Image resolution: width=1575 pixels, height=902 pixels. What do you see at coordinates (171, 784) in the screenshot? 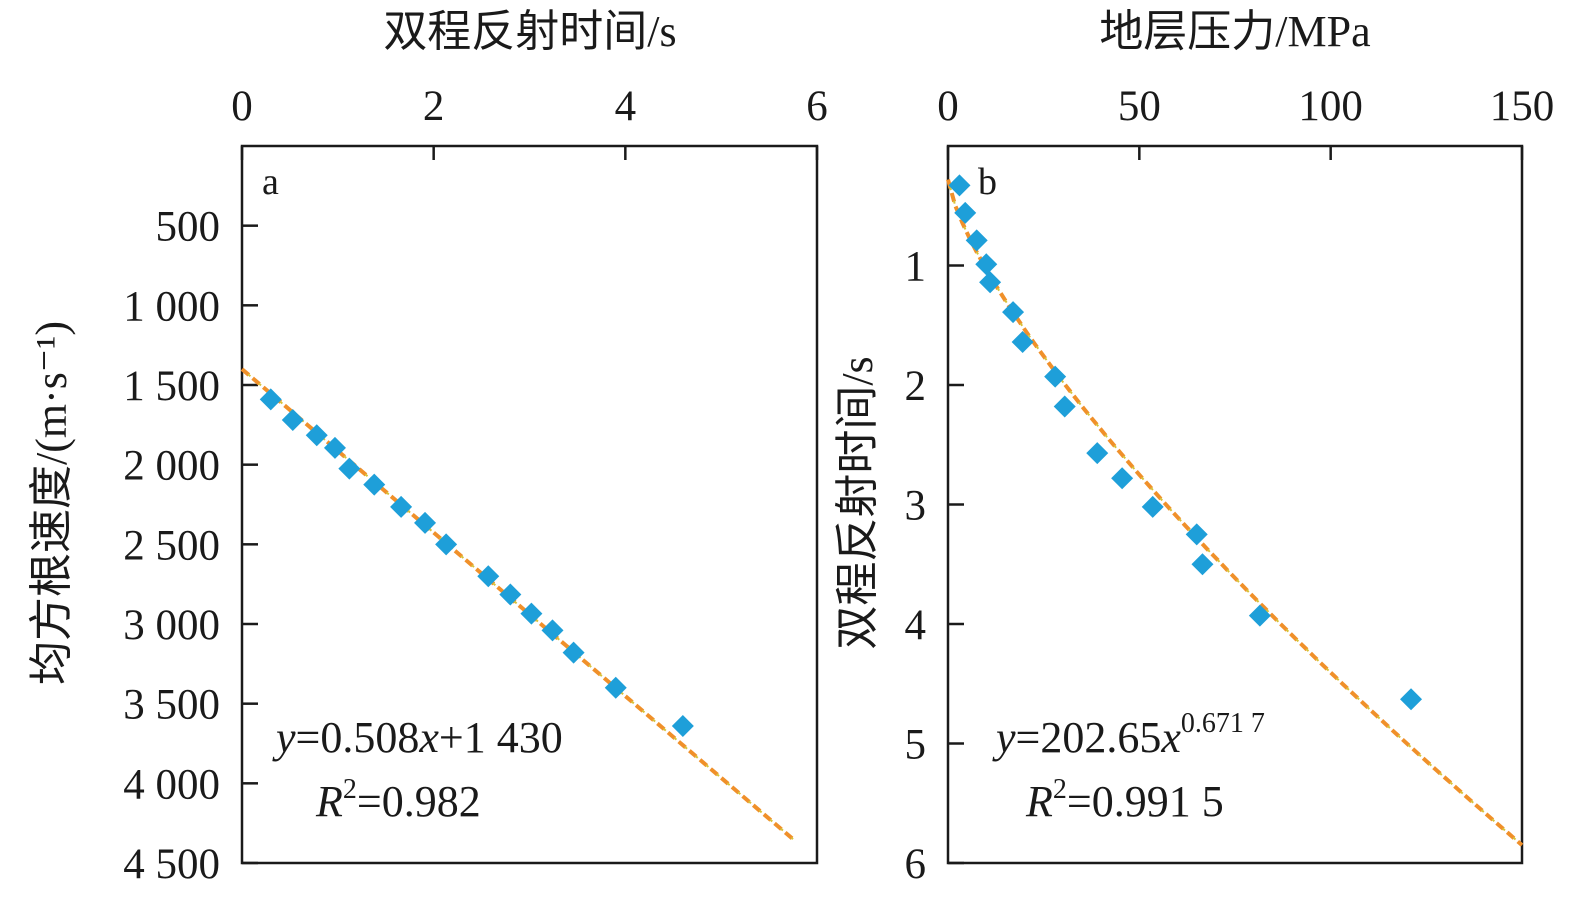
I see `panel-a-y-tick-label: 4 000` at bounding box center [171, 784].